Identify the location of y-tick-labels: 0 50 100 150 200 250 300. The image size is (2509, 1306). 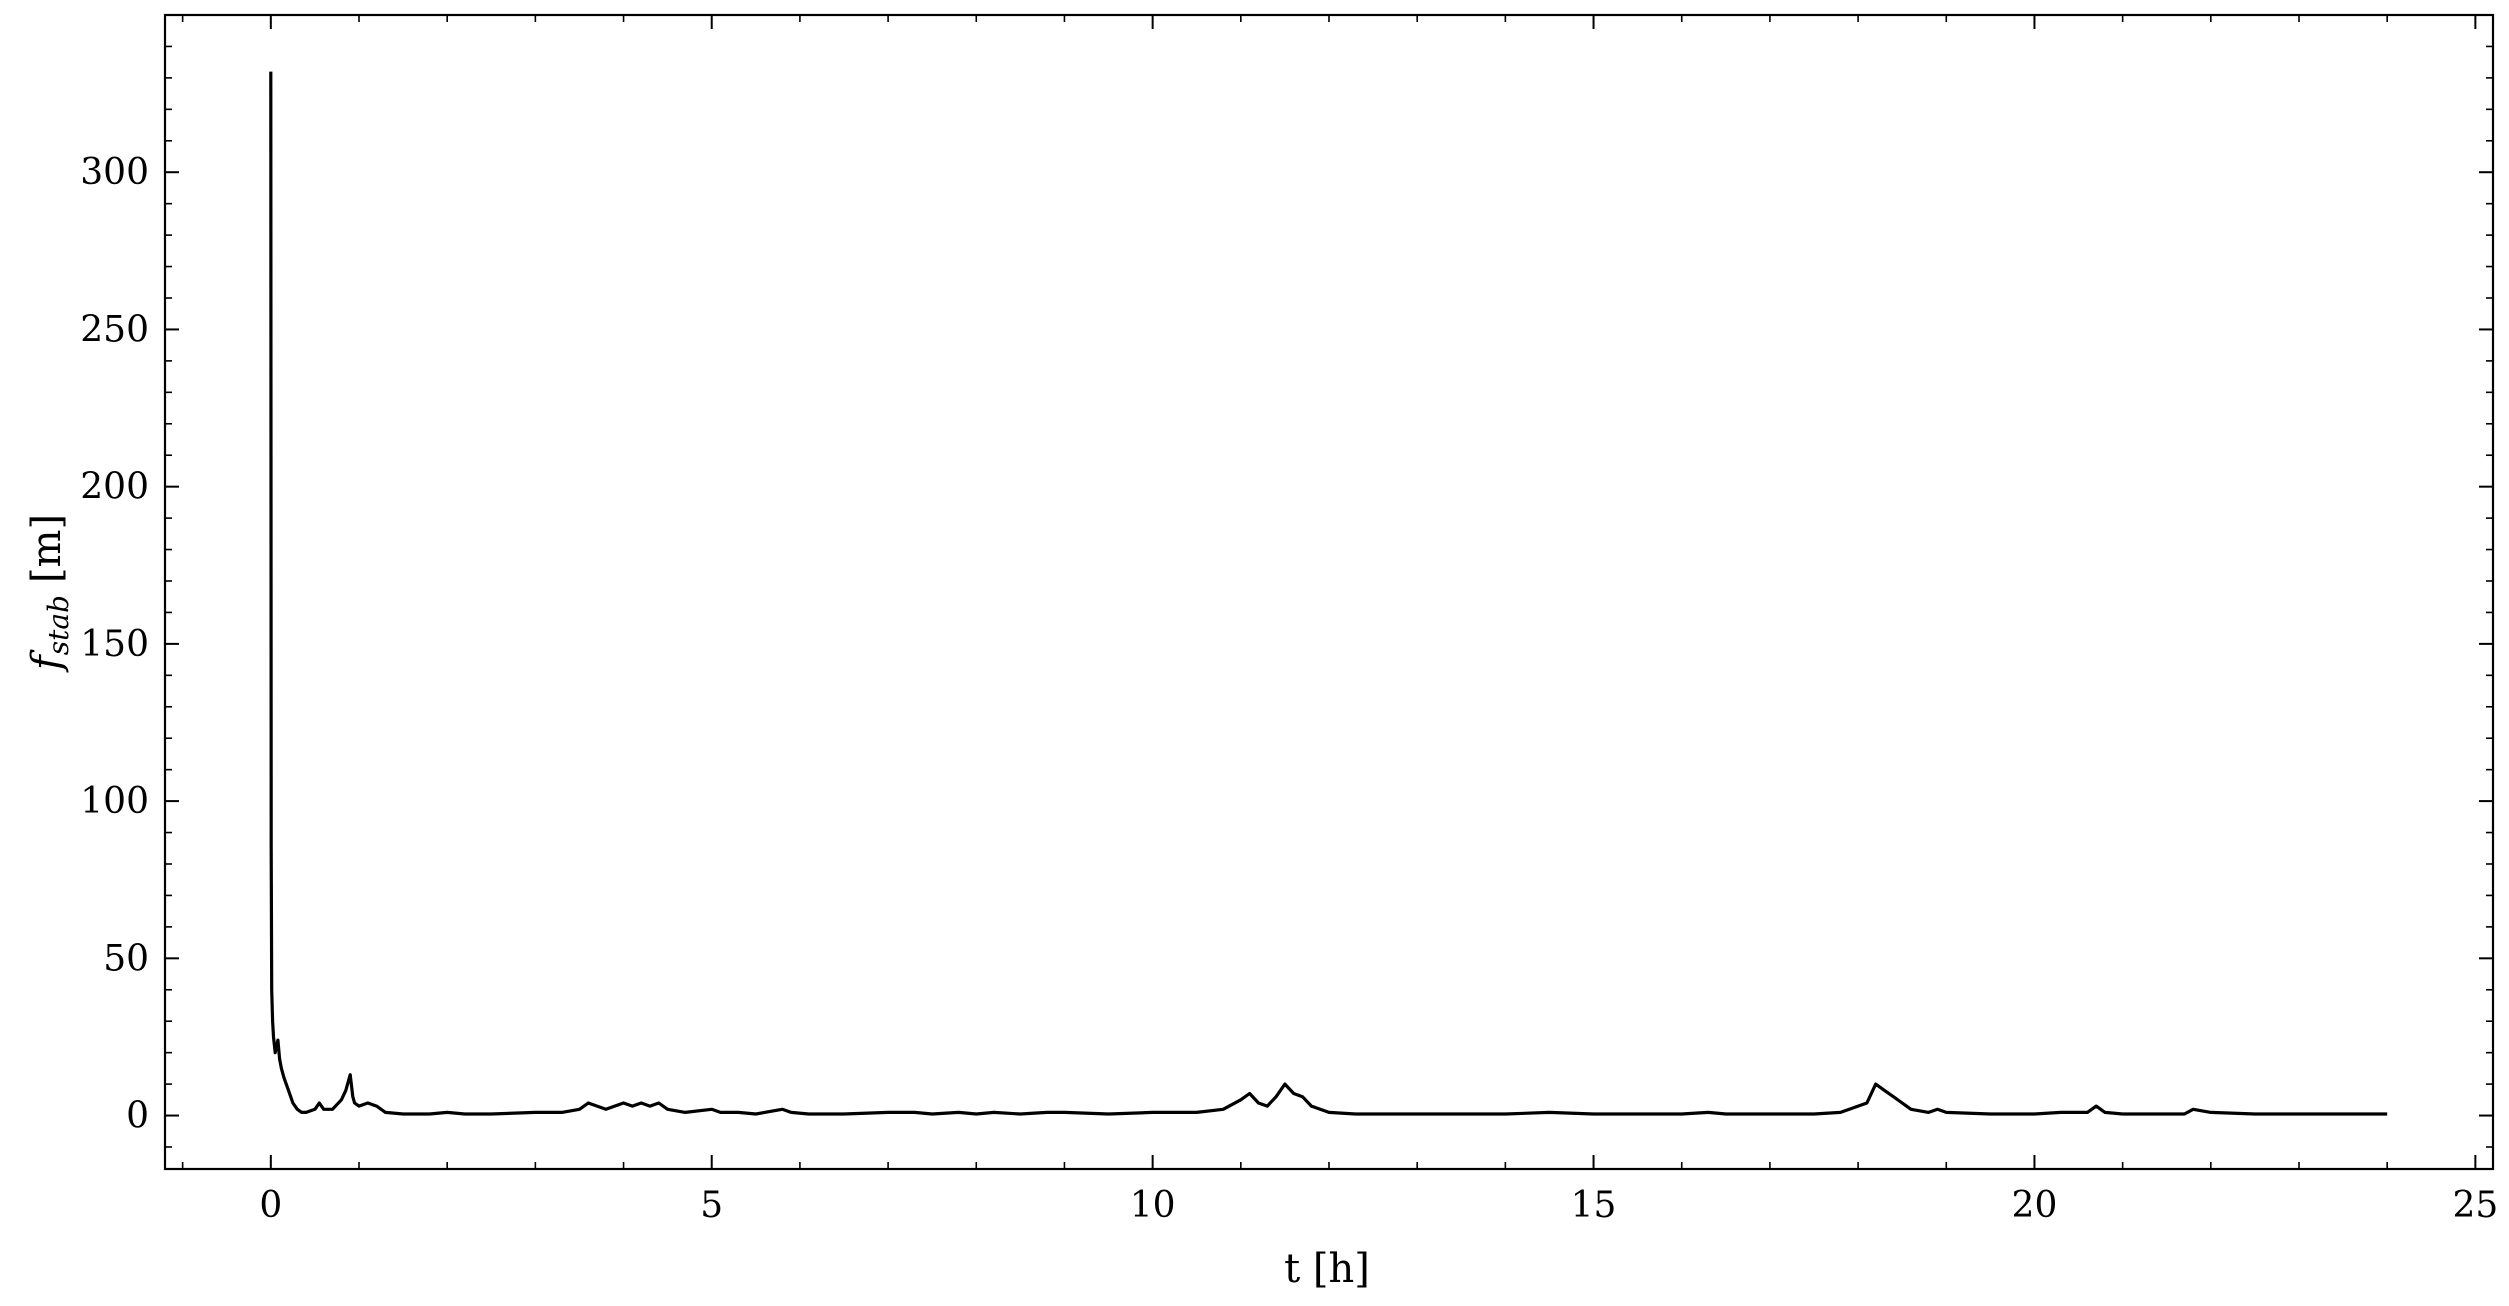
(114, 644).